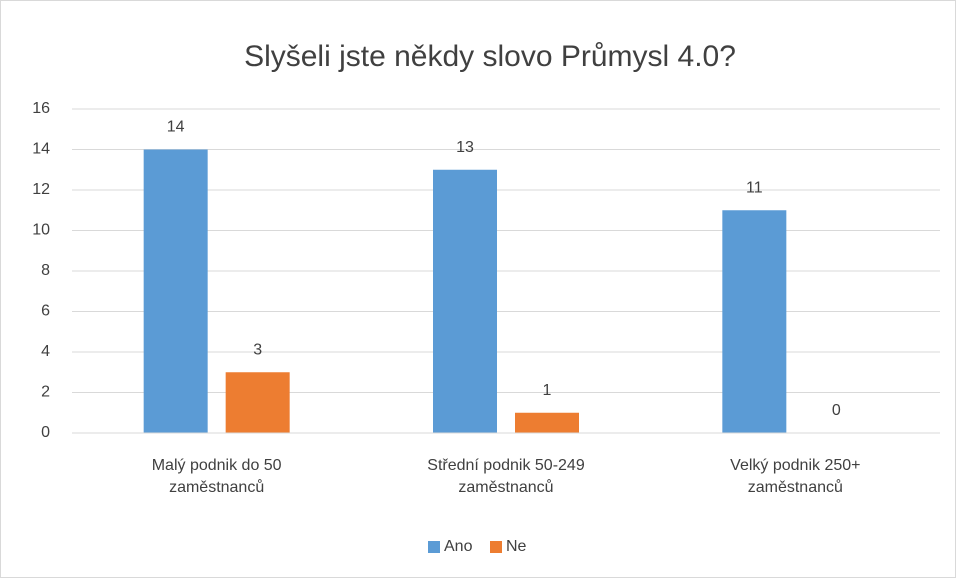  What do you see at coordinates (506, 476) in the screenshot?
I see `x-tick-label: Střední podnik 50-249 zaměstnanců` at bounding box center [506, 476].